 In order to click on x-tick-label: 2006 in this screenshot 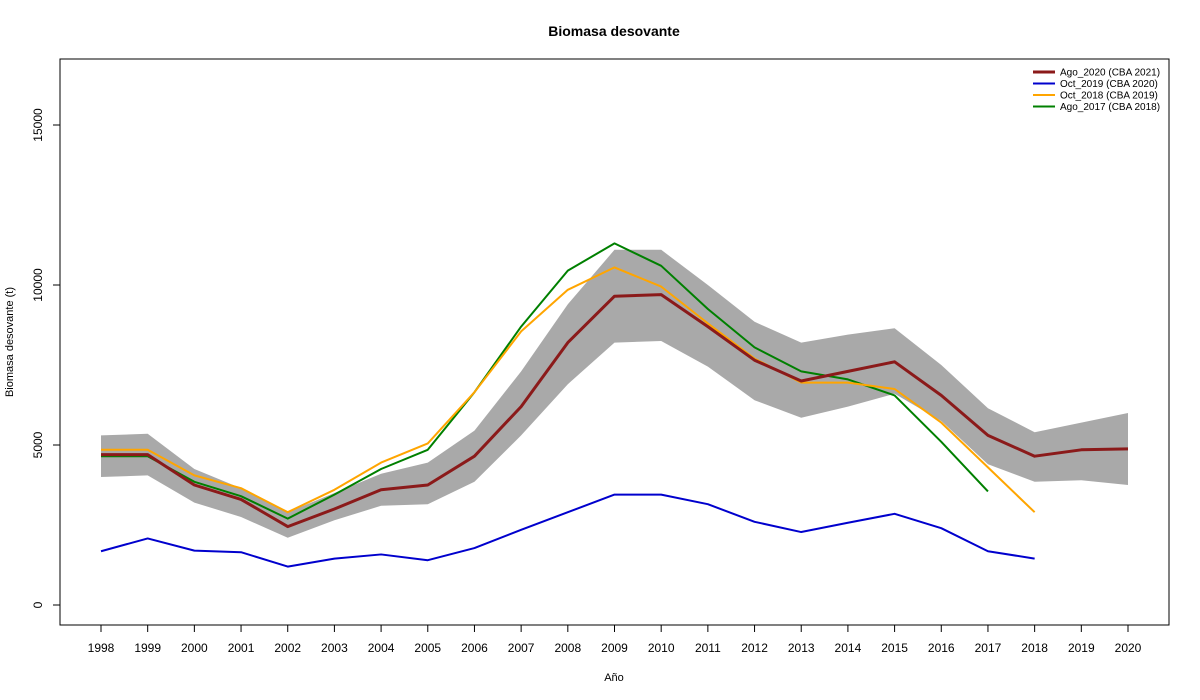, I will do `click(474, 648)`.